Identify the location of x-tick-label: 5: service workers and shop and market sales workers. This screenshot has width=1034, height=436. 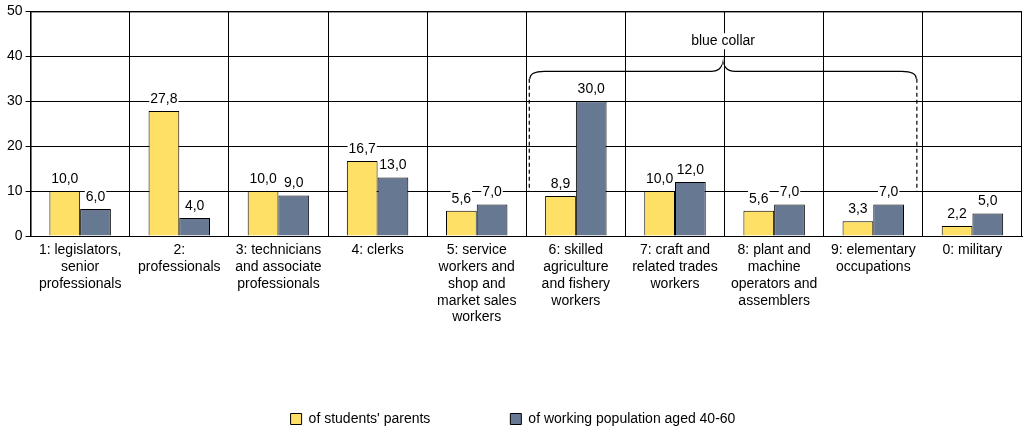
(477, 283).